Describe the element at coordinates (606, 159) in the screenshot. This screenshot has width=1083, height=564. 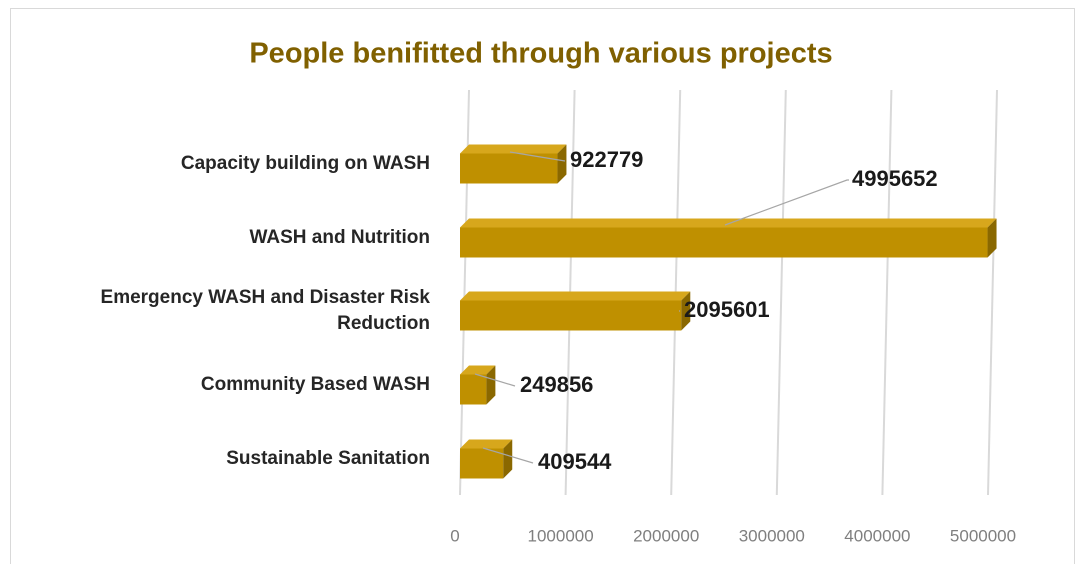
I see `data-label: 922779` at that location.